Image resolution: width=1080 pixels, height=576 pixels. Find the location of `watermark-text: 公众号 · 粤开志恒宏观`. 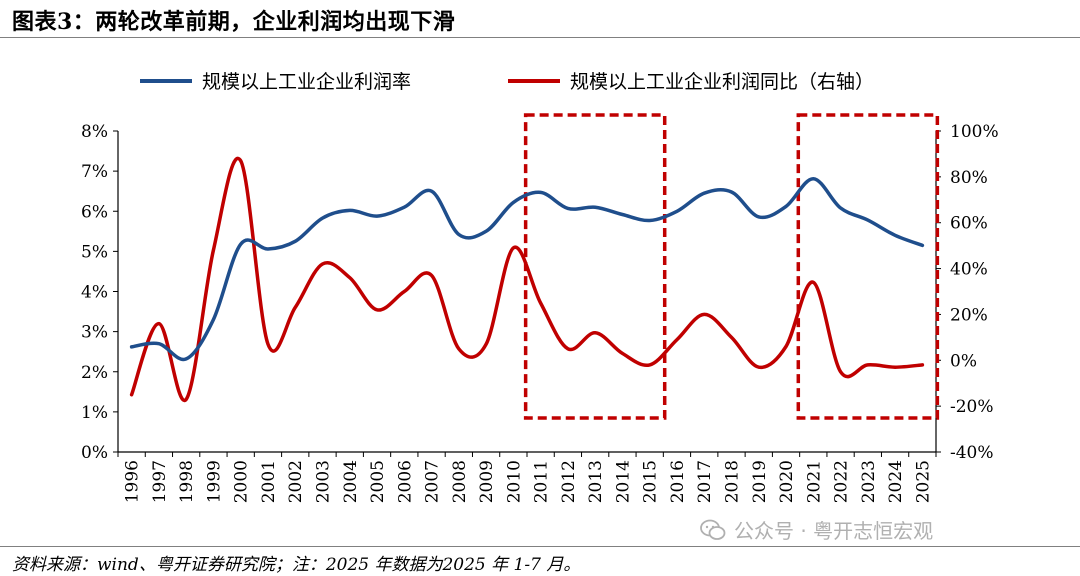

watermark-text: 公众号 · 粤开志恒宏观 is located at coordinates (834, 531).